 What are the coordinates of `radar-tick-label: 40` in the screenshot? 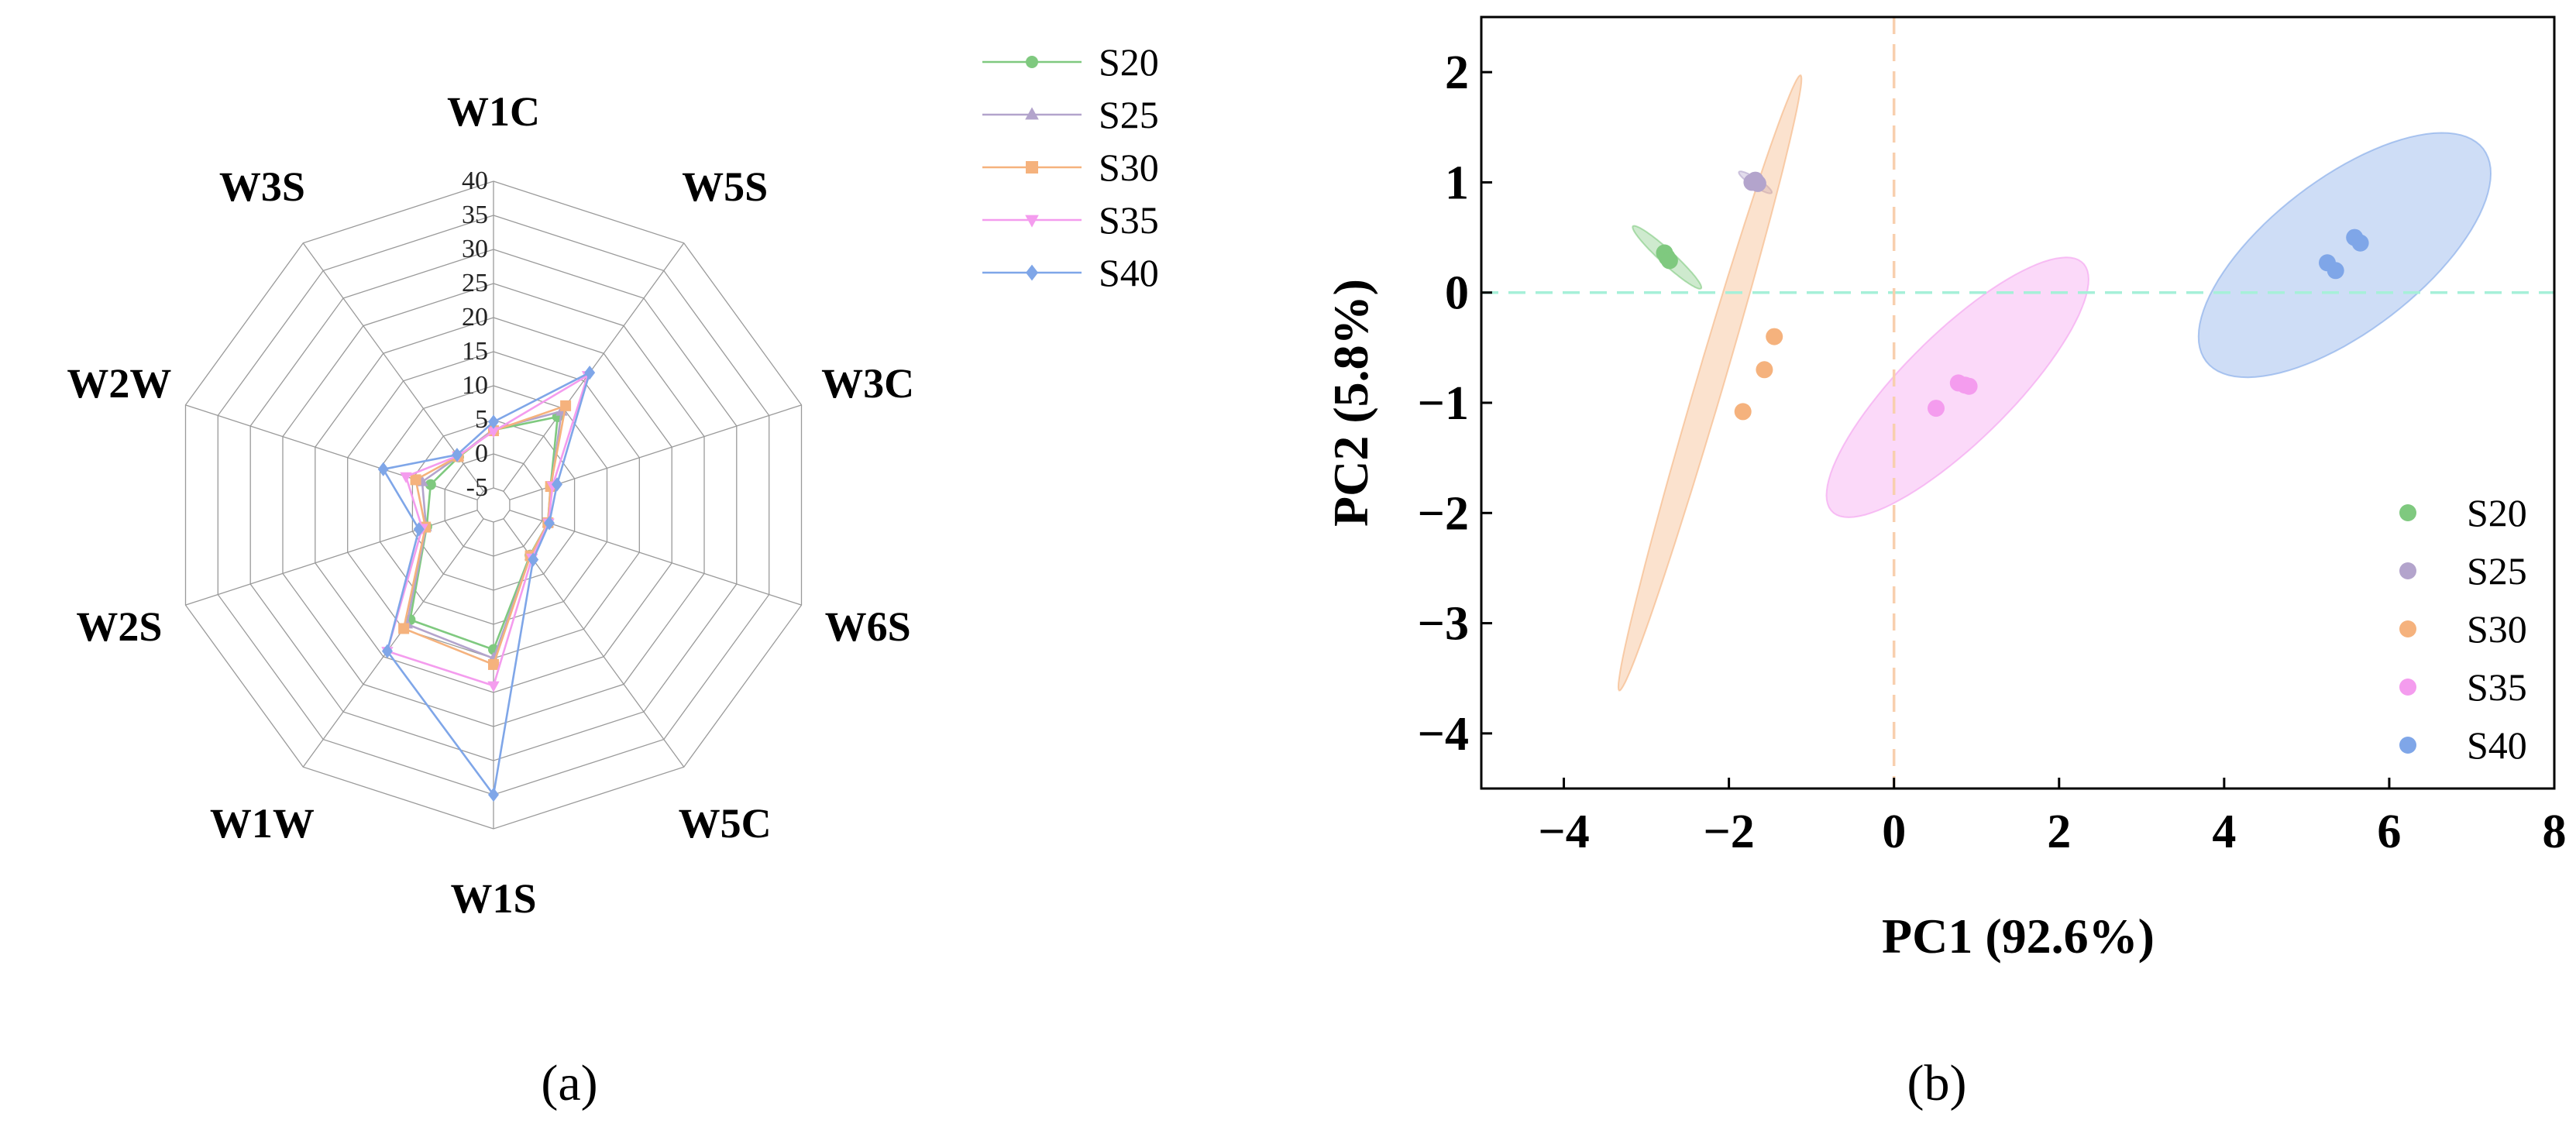 It's located at (475, 181).